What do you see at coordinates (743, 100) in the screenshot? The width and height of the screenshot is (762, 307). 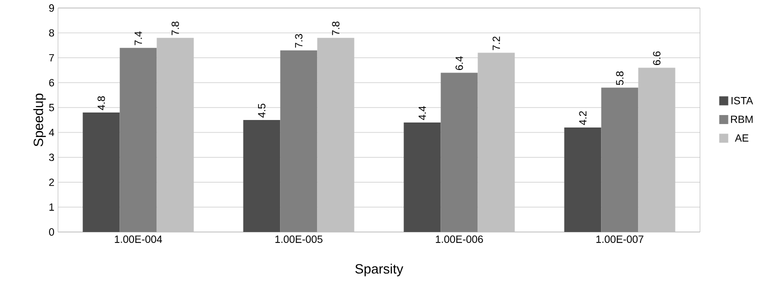 I see `legend-label: ISTA` at bounding box center [743, 100].